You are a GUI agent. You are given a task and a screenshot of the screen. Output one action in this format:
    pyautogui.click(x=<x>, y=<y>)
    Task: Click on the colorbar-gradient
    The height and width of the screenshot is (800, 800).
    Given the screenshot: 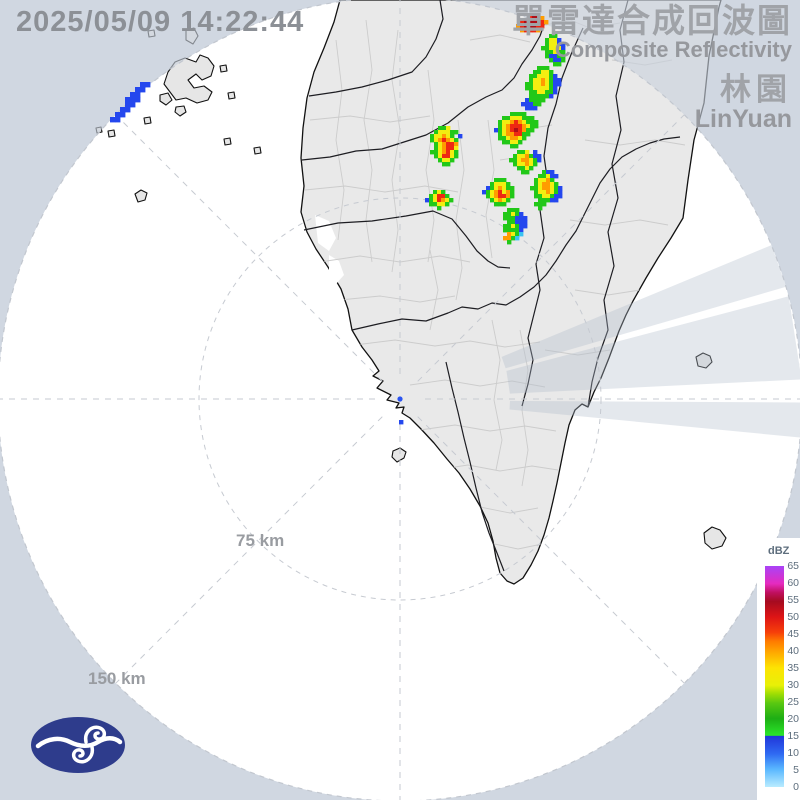 What is the action you would take?
    pyautogui.click(x=774, y=676)
    